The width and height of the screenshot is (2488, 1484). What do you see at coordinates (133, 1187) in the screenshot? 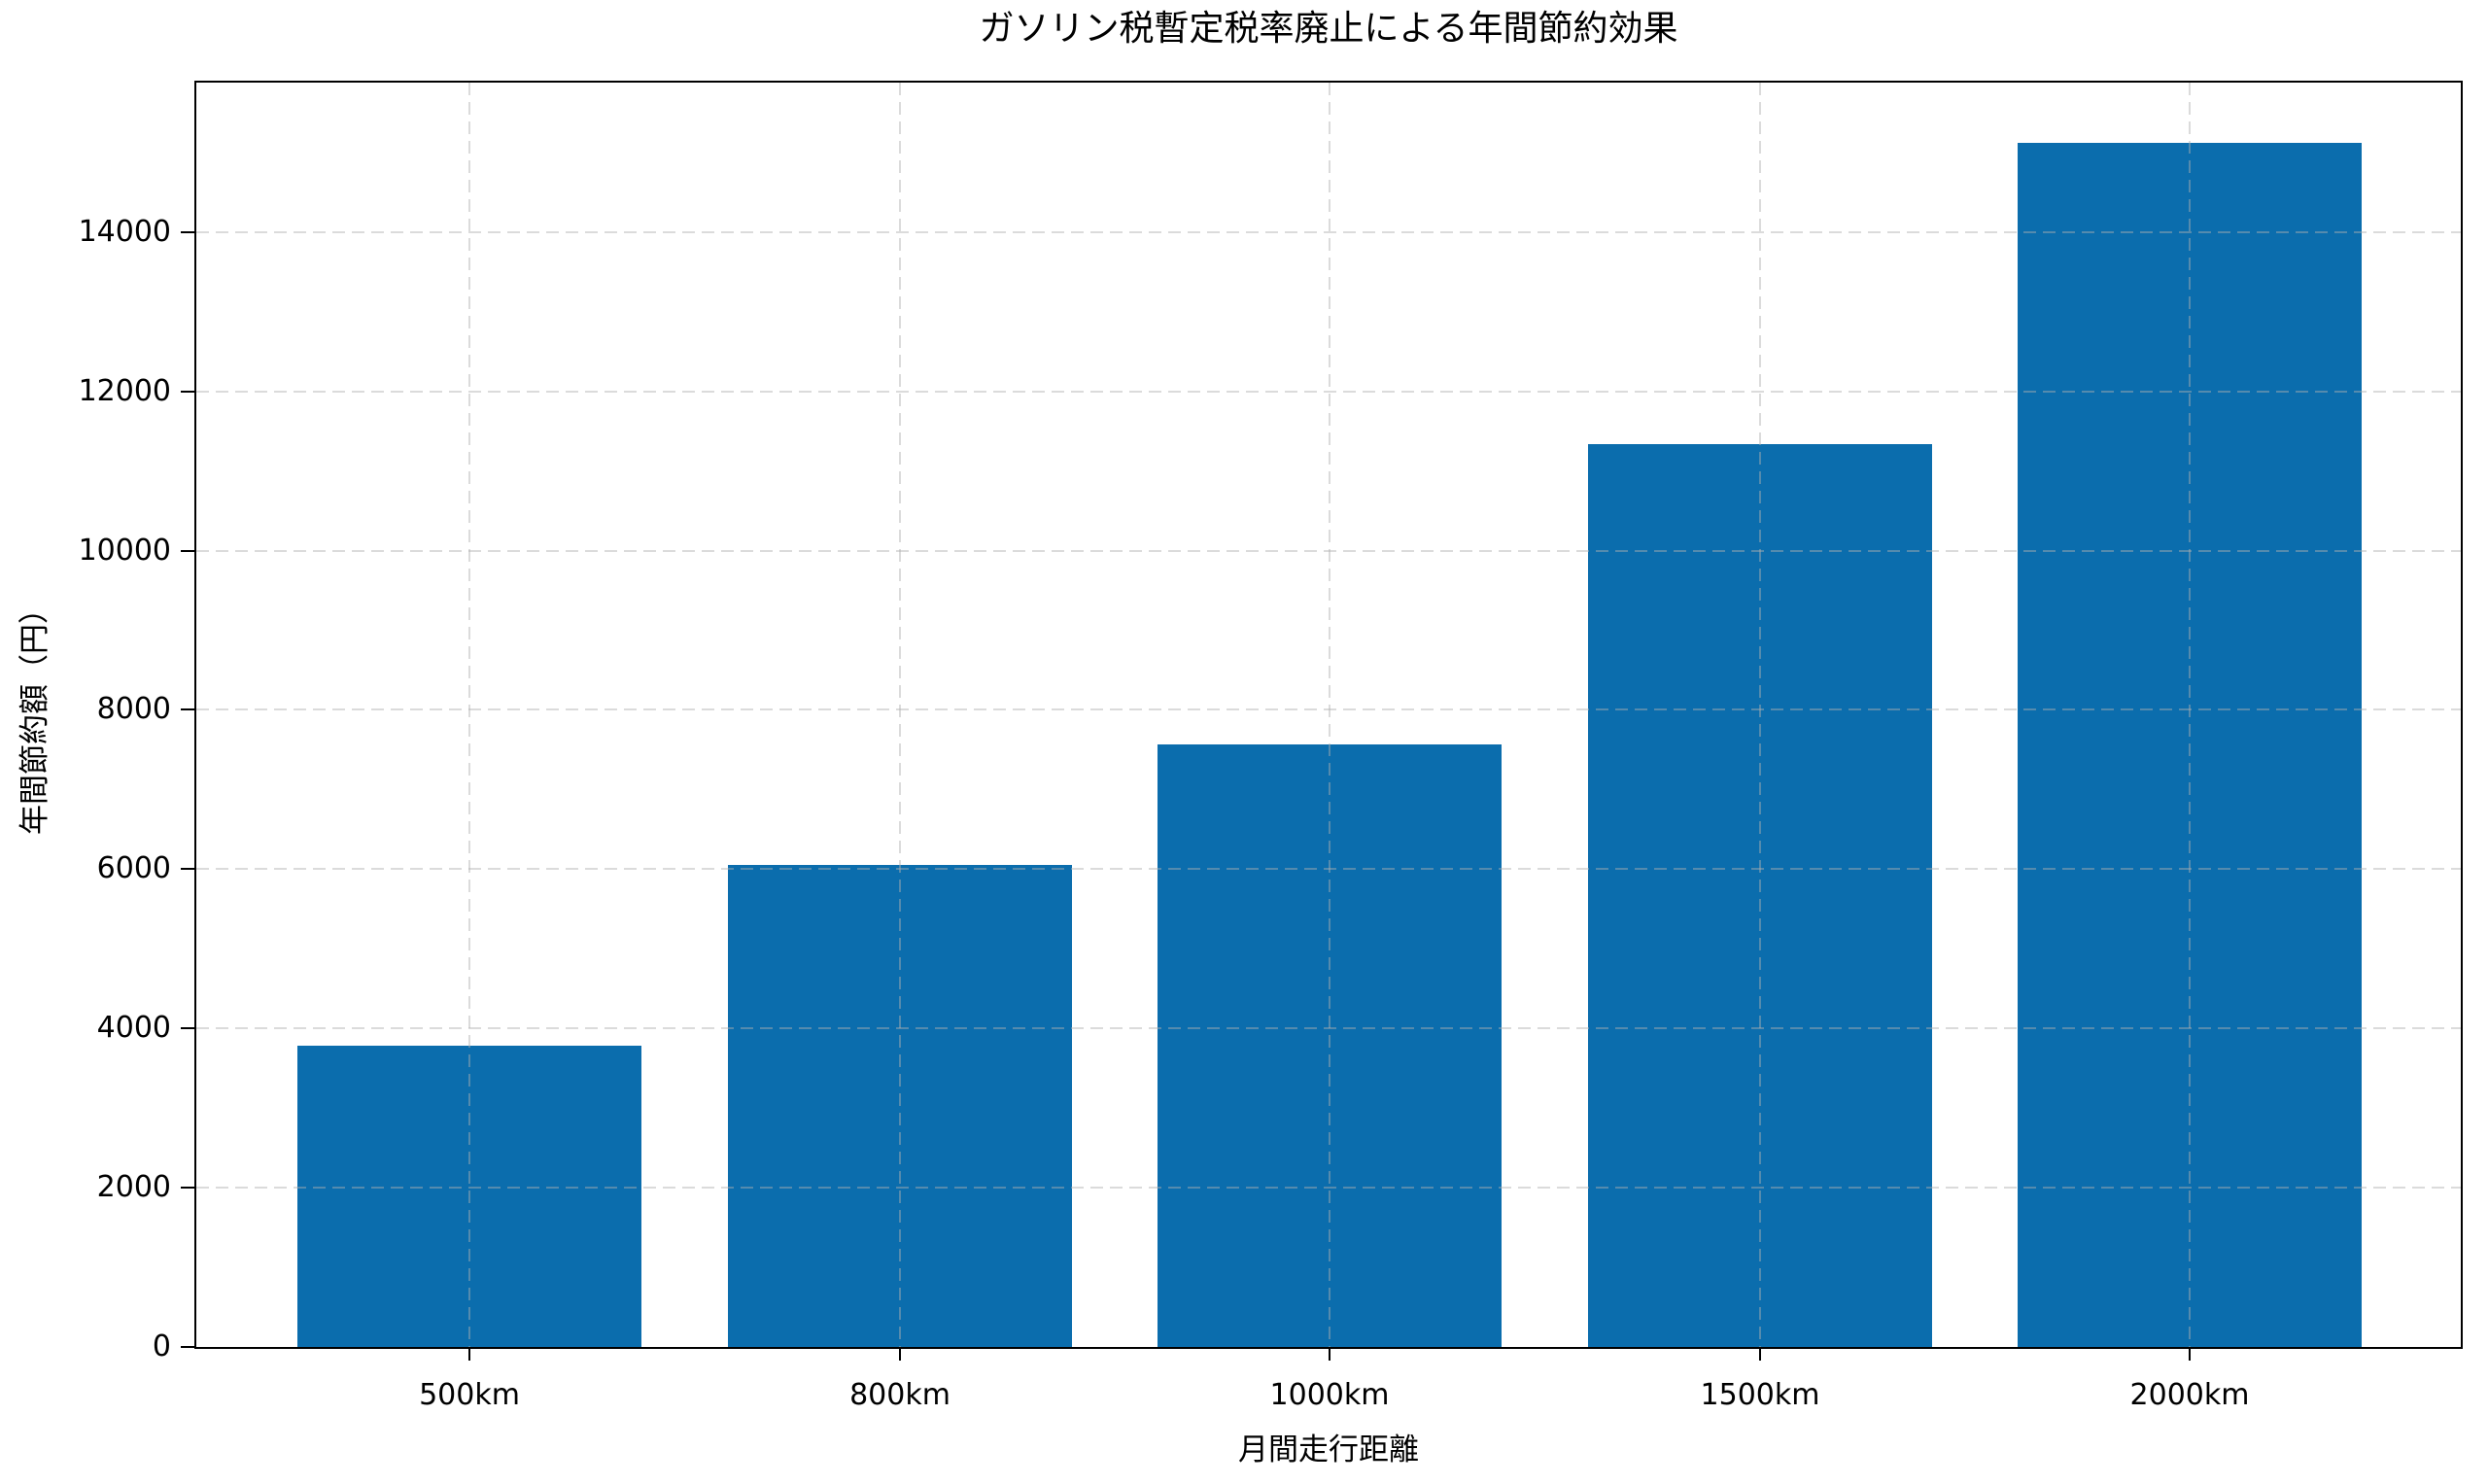
I see `y-tick-label: 2000` at bounding box center [133, 1187].